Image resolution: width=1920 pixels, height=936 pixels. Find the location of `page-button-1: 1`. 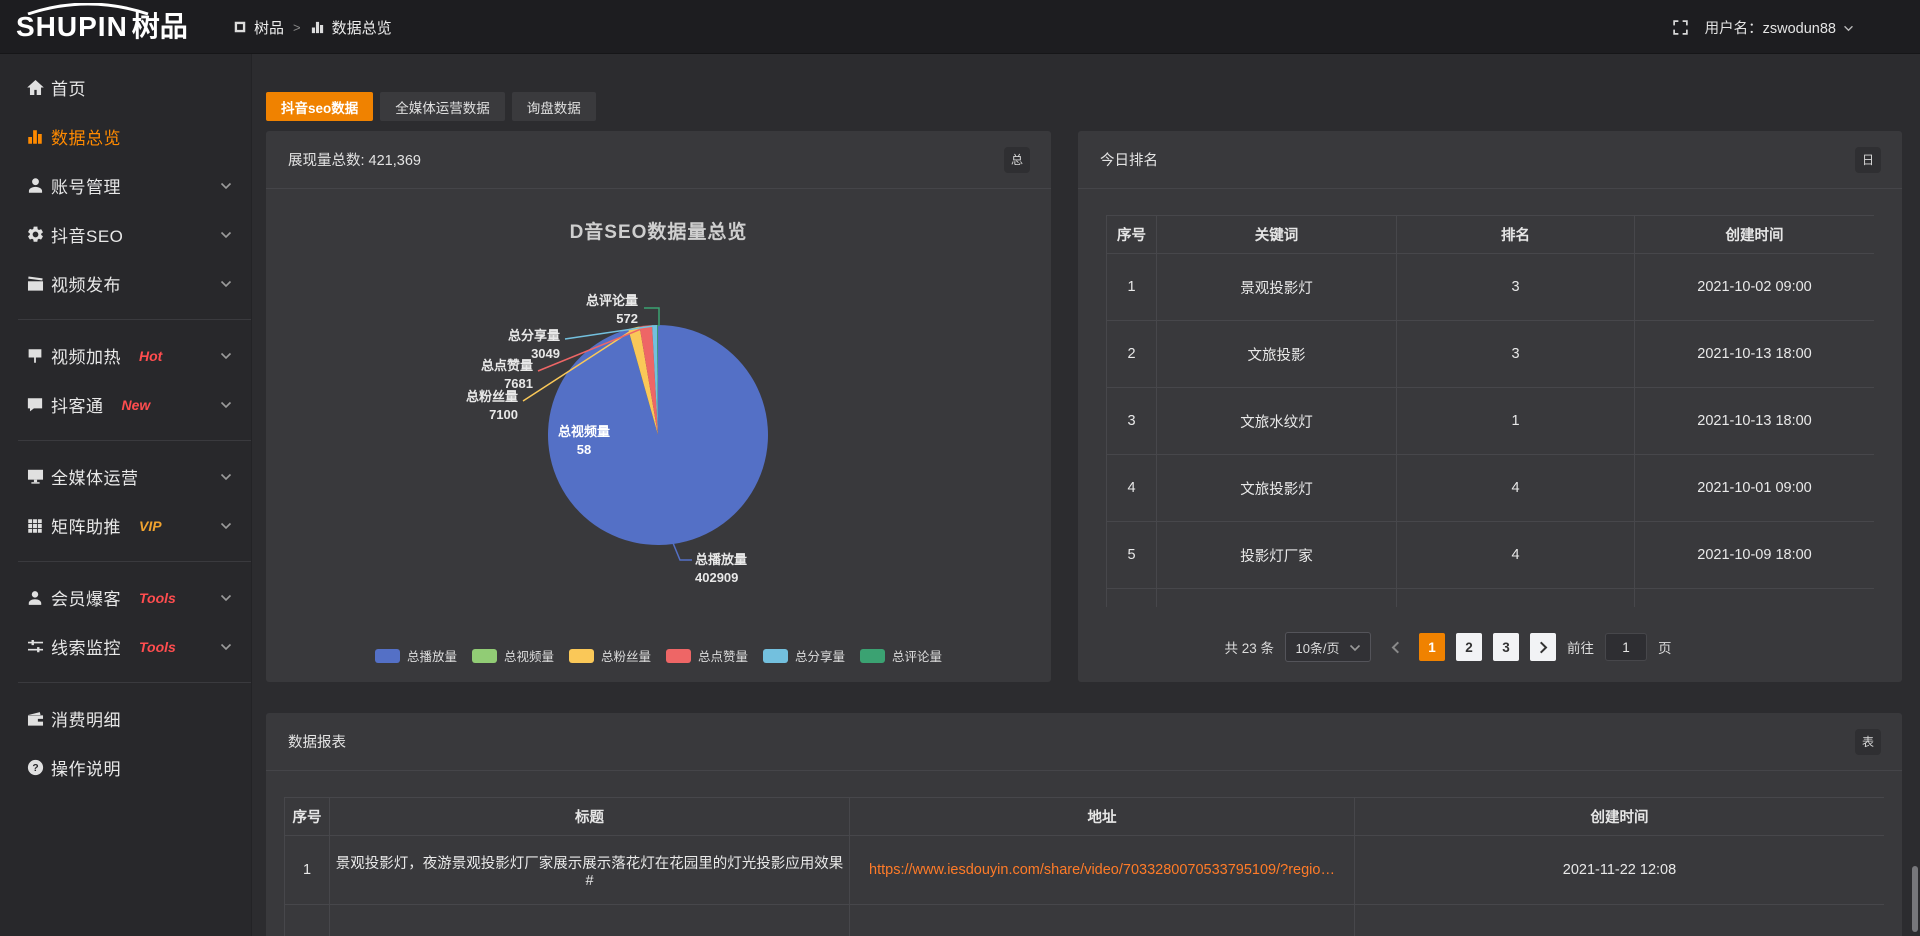

page-button-1: 1 is located at coordinates (1432, 647).